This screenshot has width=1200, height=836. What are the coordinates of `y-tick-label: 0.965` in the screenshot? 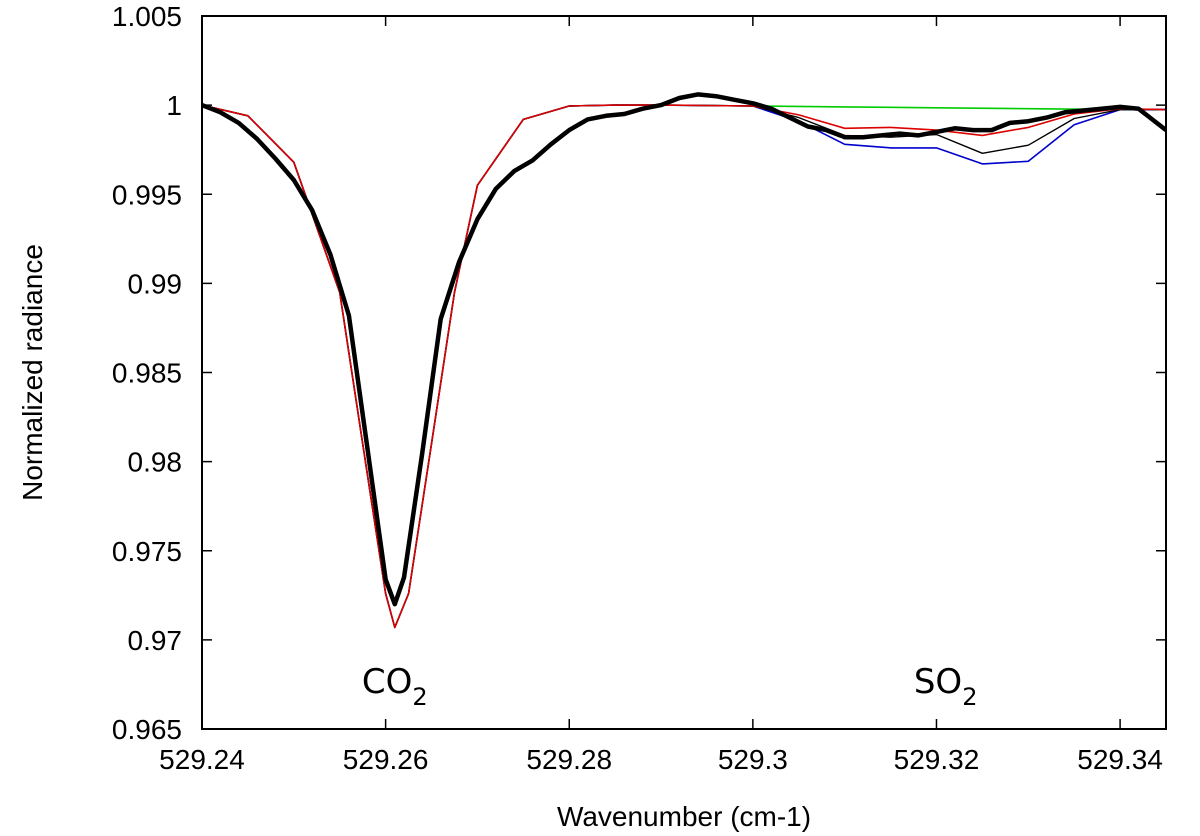 It's located at (147, 729).